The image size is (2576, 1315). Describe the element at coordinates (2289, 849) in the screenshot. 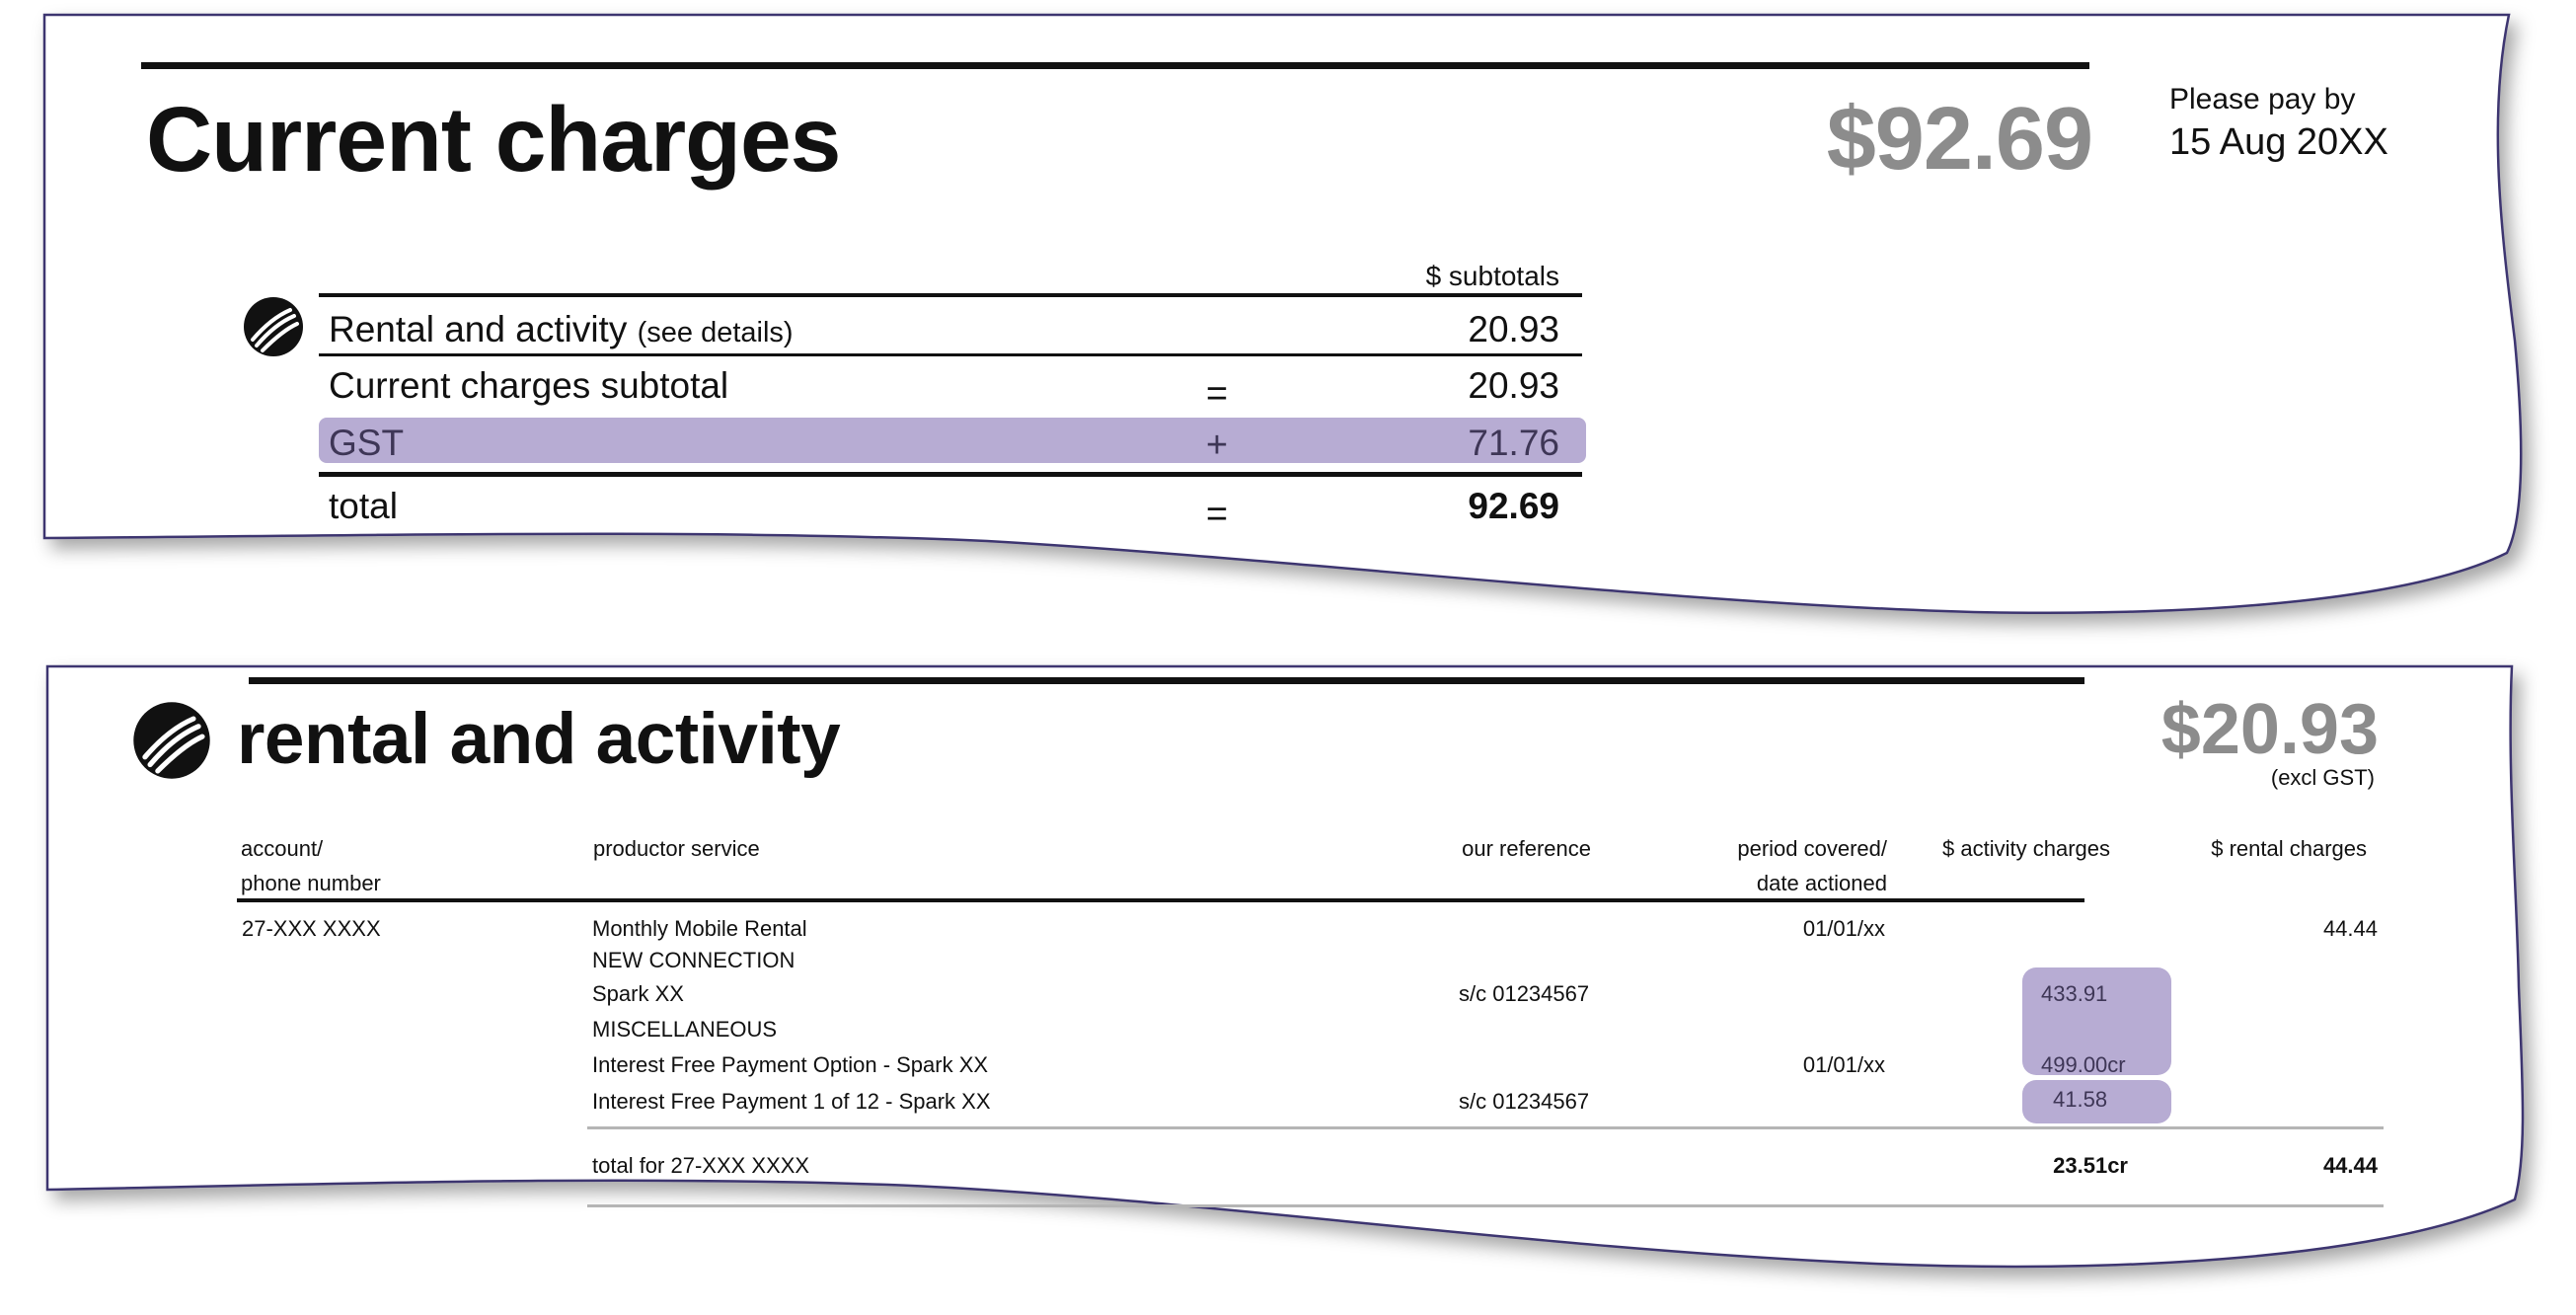

I see `col-header-rental: $ rental charges` at that location.